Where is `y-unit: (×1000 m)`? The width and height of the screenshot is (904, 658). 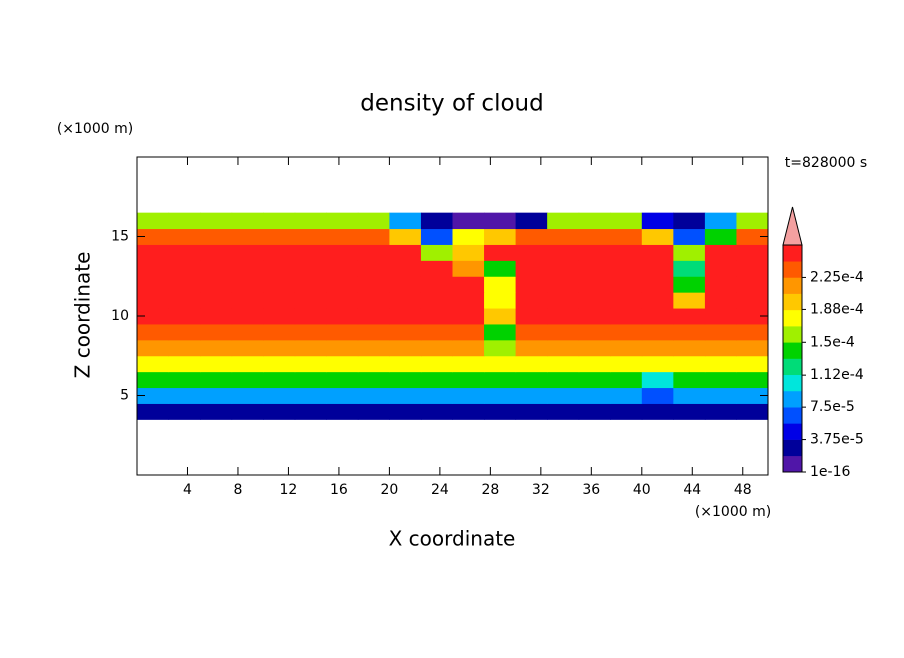 y-unit: (×1000 m) is located at coordinates (95, 129).